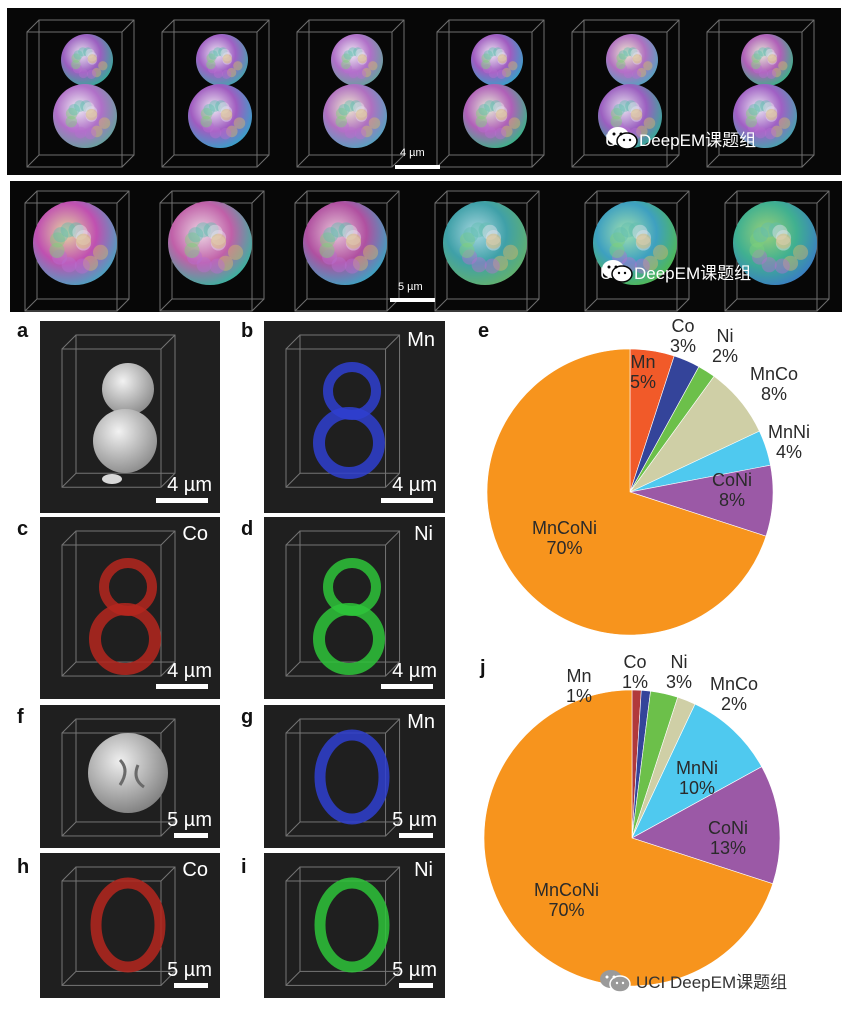 This screenshot has height=1023, width=853. What do you see at coordinates (220, 116) in the screenshot?
I see `strip-1-frame-2-lower-particle` at bounding box center [220, 116].